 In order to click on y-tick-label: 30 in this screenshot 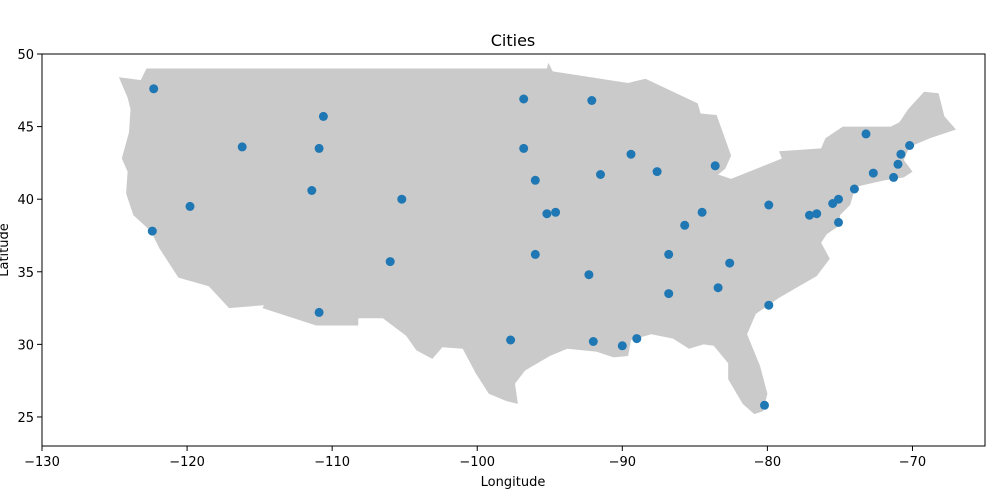, I will do `click(25, 345)`.